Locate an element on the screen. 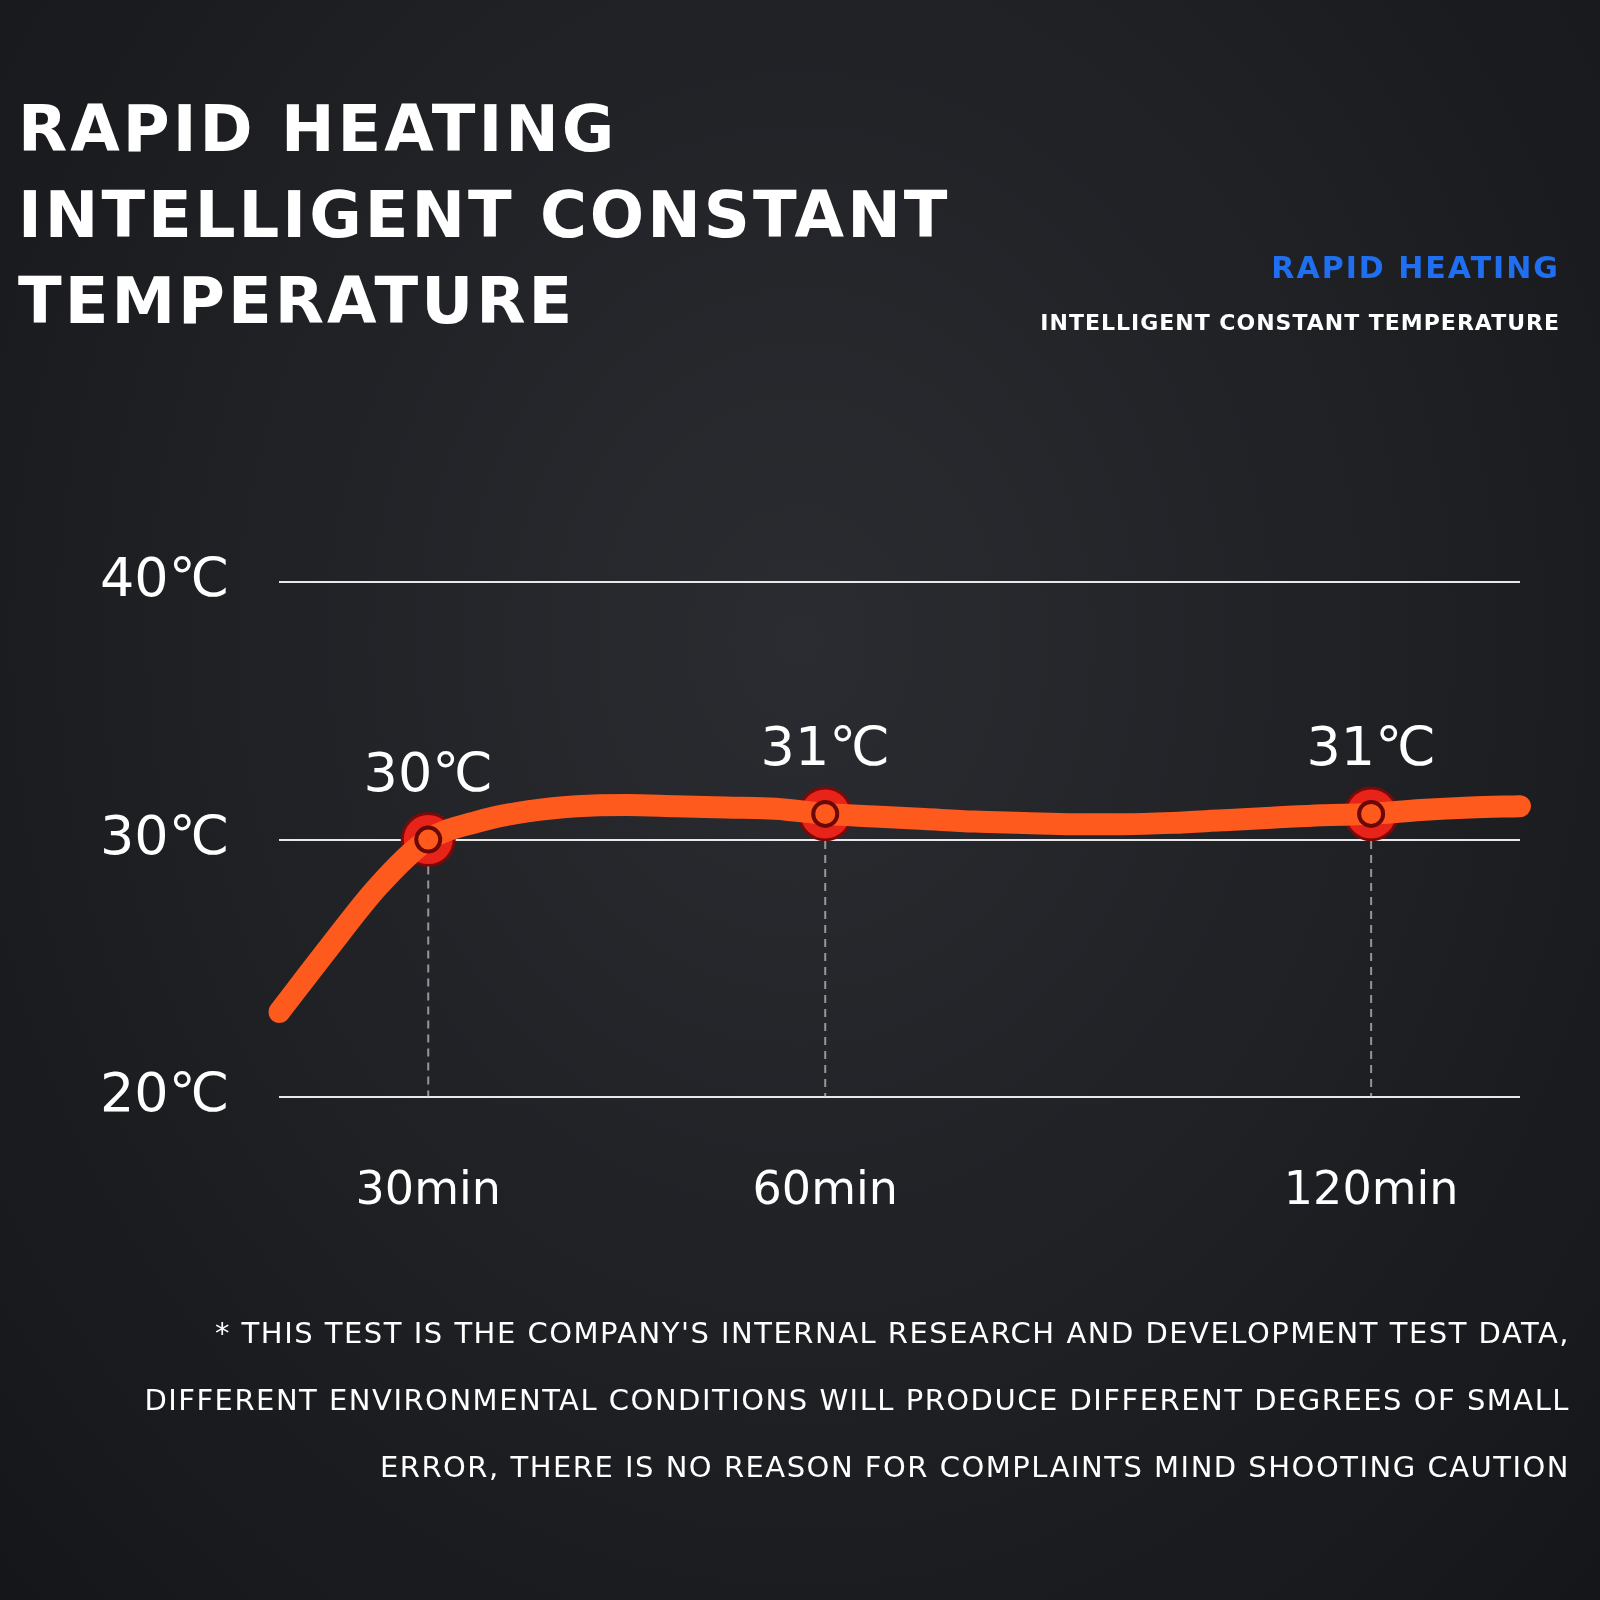  x-tick-label: 60min is located at coordinates (825, 1188).